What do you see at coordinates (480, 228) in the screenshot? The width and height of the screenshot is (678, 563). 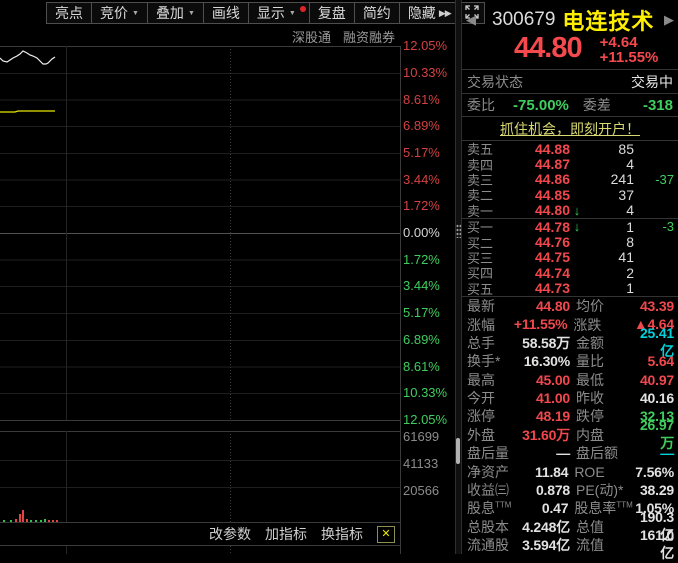 I see `level-label: 买一` at bounding box center [480, 228].